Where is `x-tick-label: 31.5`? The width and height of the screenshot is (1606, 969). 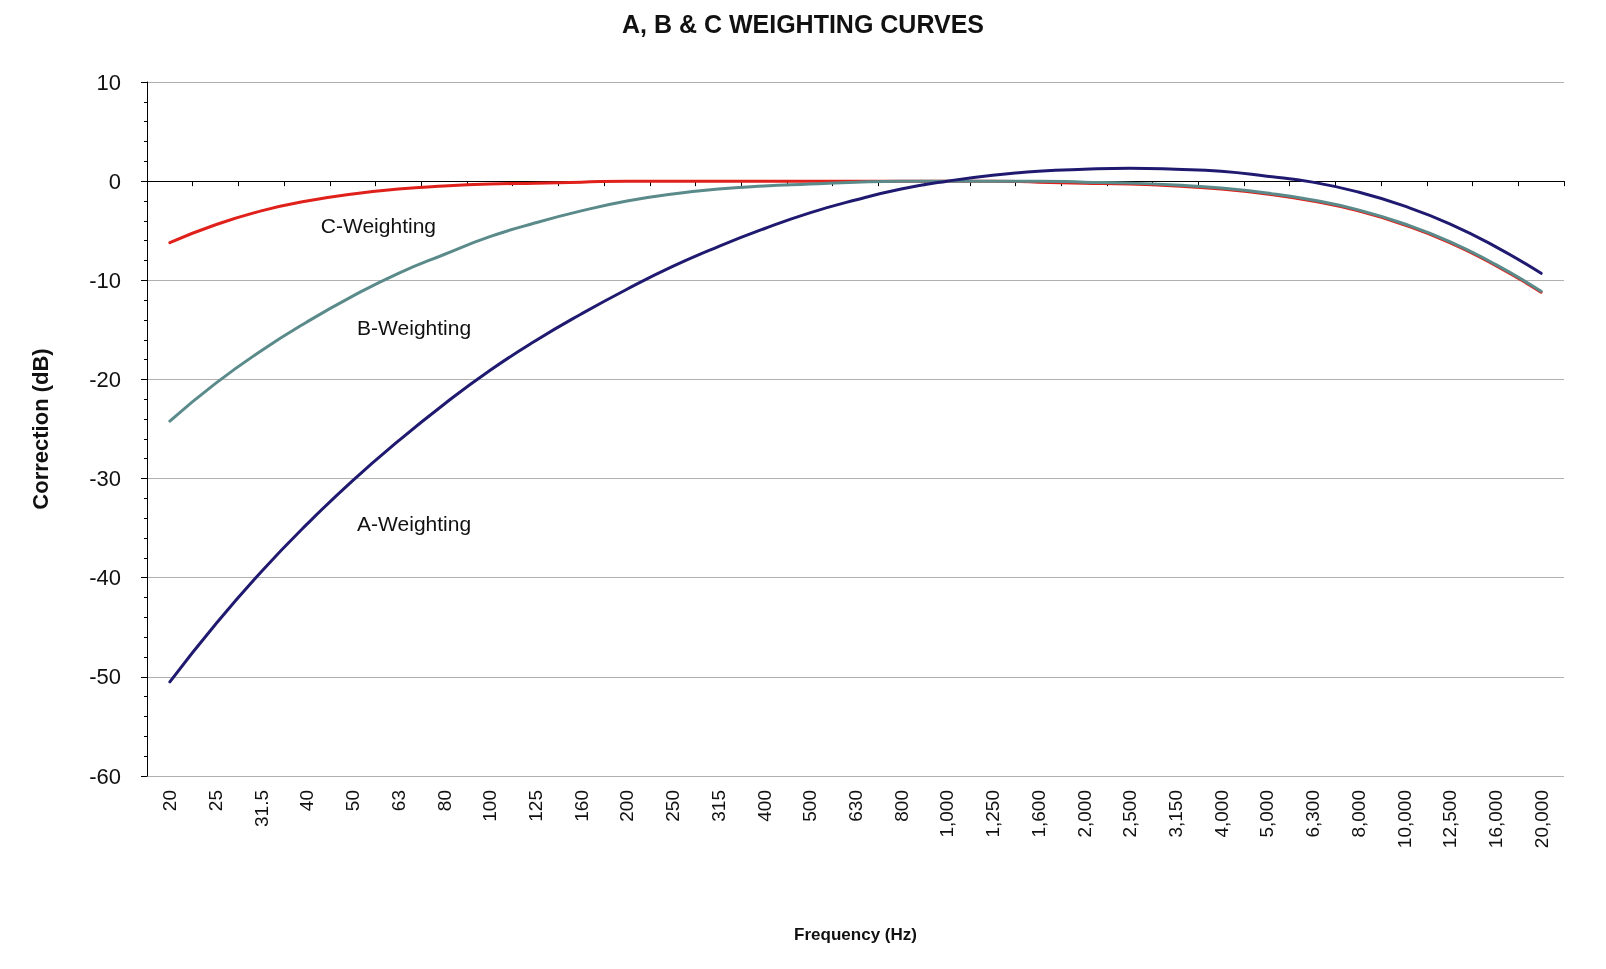 x-tick-label: 31.5 is located at coordinates (261, 808).